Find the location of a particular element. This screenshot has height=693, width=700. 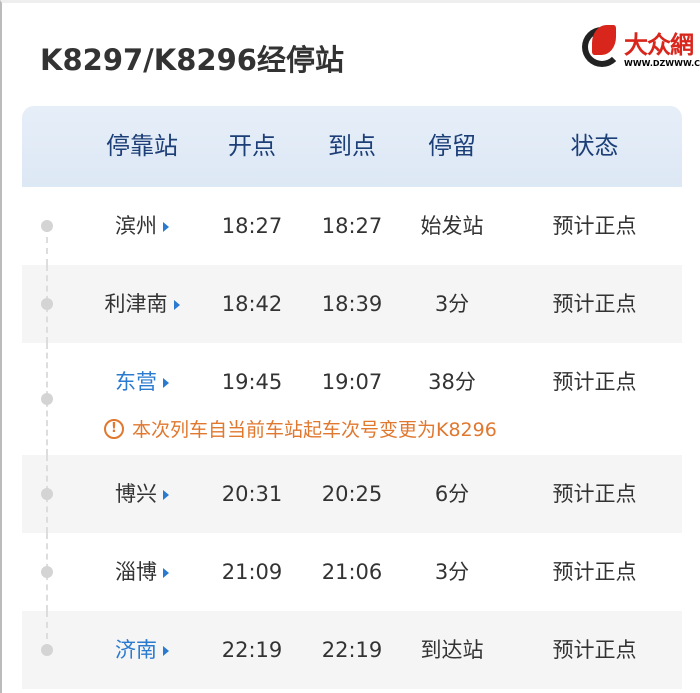

arrive-time: 21:06 is located at coordinates (352, 572).